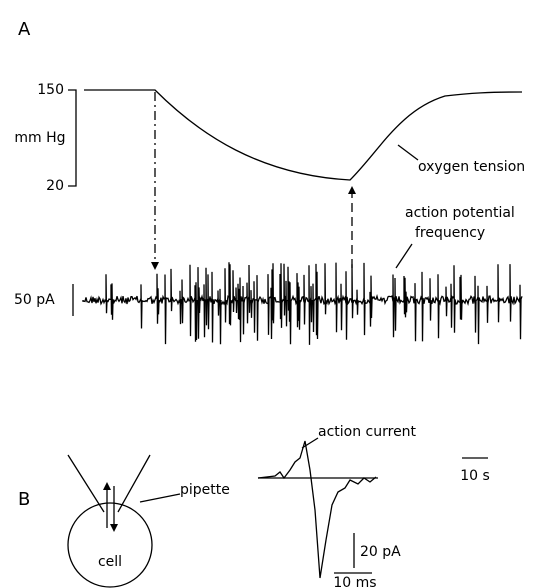  Describe the element at coordinates (367, 432) in the screenshot. I see `trace-label: action current` at that location.